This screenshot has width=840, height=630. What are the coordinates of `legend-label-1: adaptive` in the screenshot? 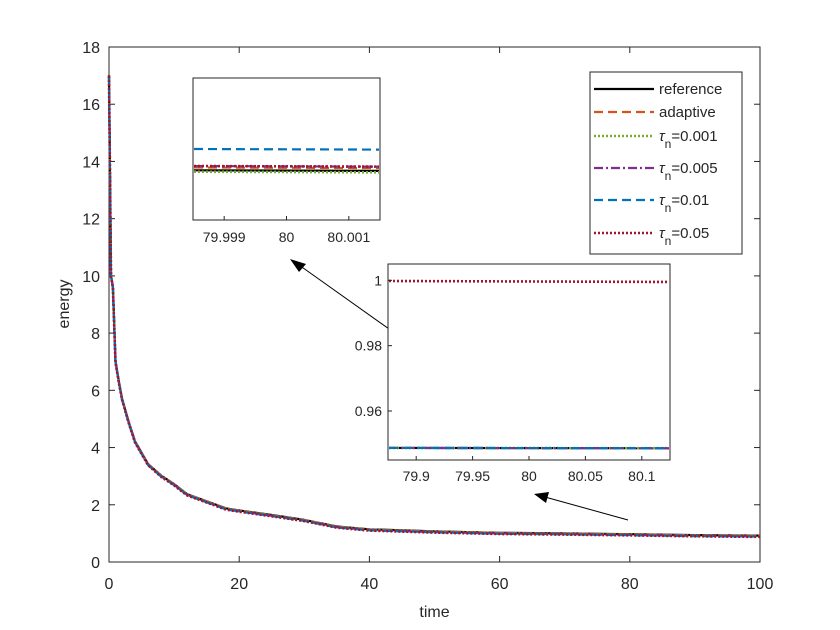 It's located at (687, 112).